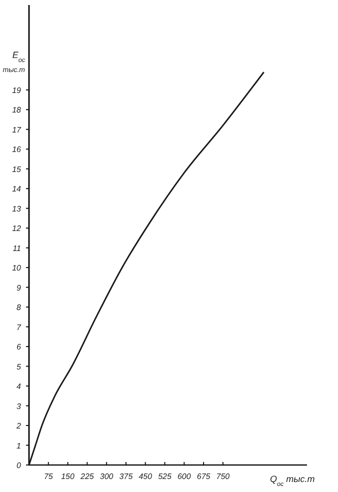 Image resolution: width=338 pixels, height=492 pixels. I want to click on y-tick-label: 19, so click(17, 90).